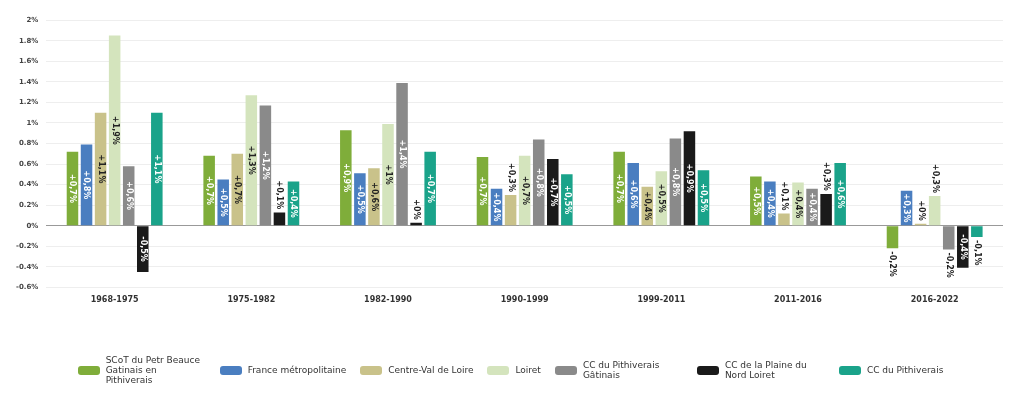 This screenshot has height=401, width=1021. Describe the element at coordinates (661, 300) in the screenshot. I see `x-tick-label: 1999-2011` at that location.